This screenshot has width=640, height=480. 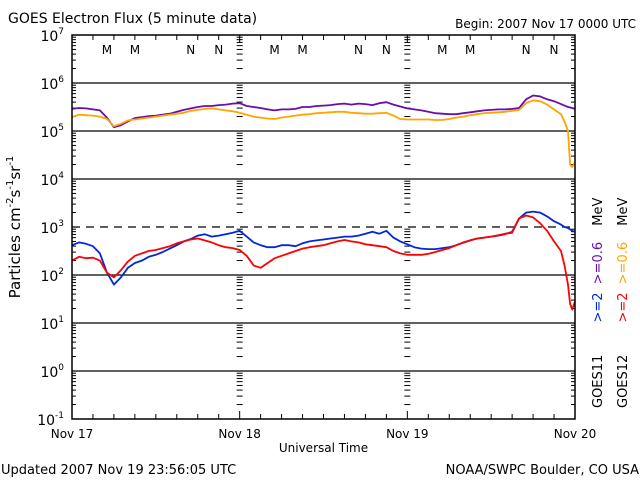 I want to click on y-axis-label-sup3: -1, so click(x=10, y=161).